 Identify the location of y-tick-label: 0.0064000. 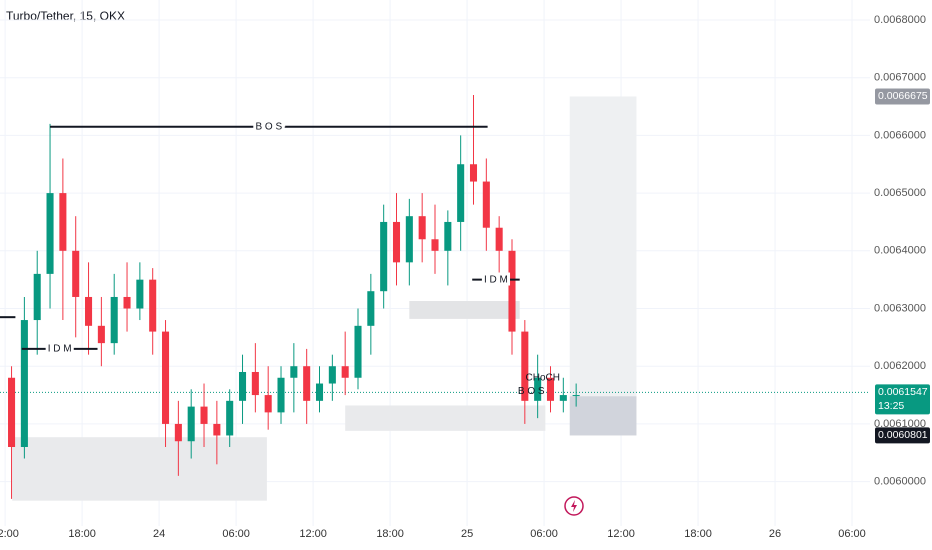
(900, 251).